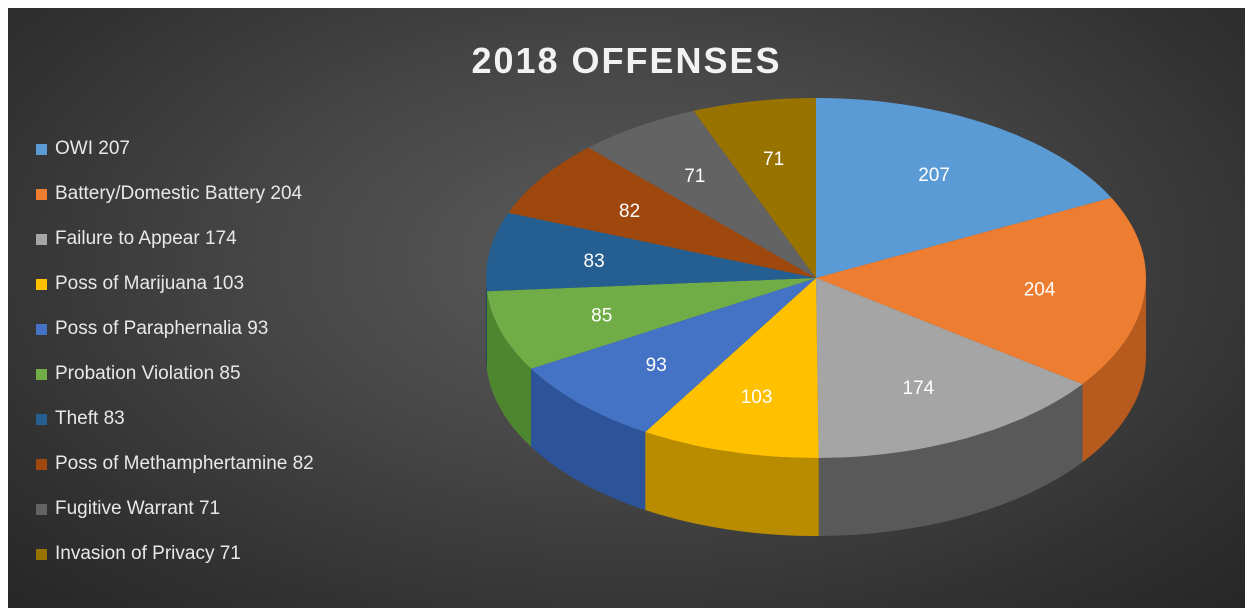 The width and height of the screenshot is (1253, 616). Describe the element at coordinates (656, 365) in the screenshot. I see `data-label: 93` at that location.